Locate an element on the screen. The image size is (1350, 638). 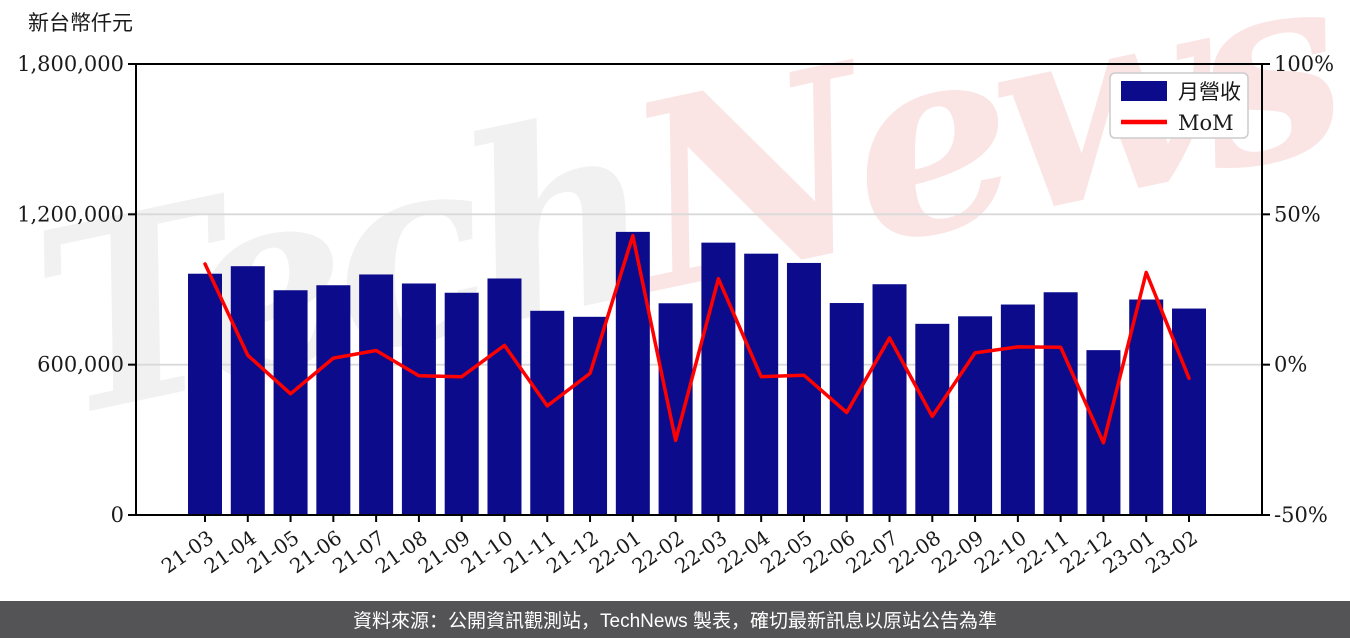
right-axis-tick-label: -50% is located at coordinates (1301, 515).